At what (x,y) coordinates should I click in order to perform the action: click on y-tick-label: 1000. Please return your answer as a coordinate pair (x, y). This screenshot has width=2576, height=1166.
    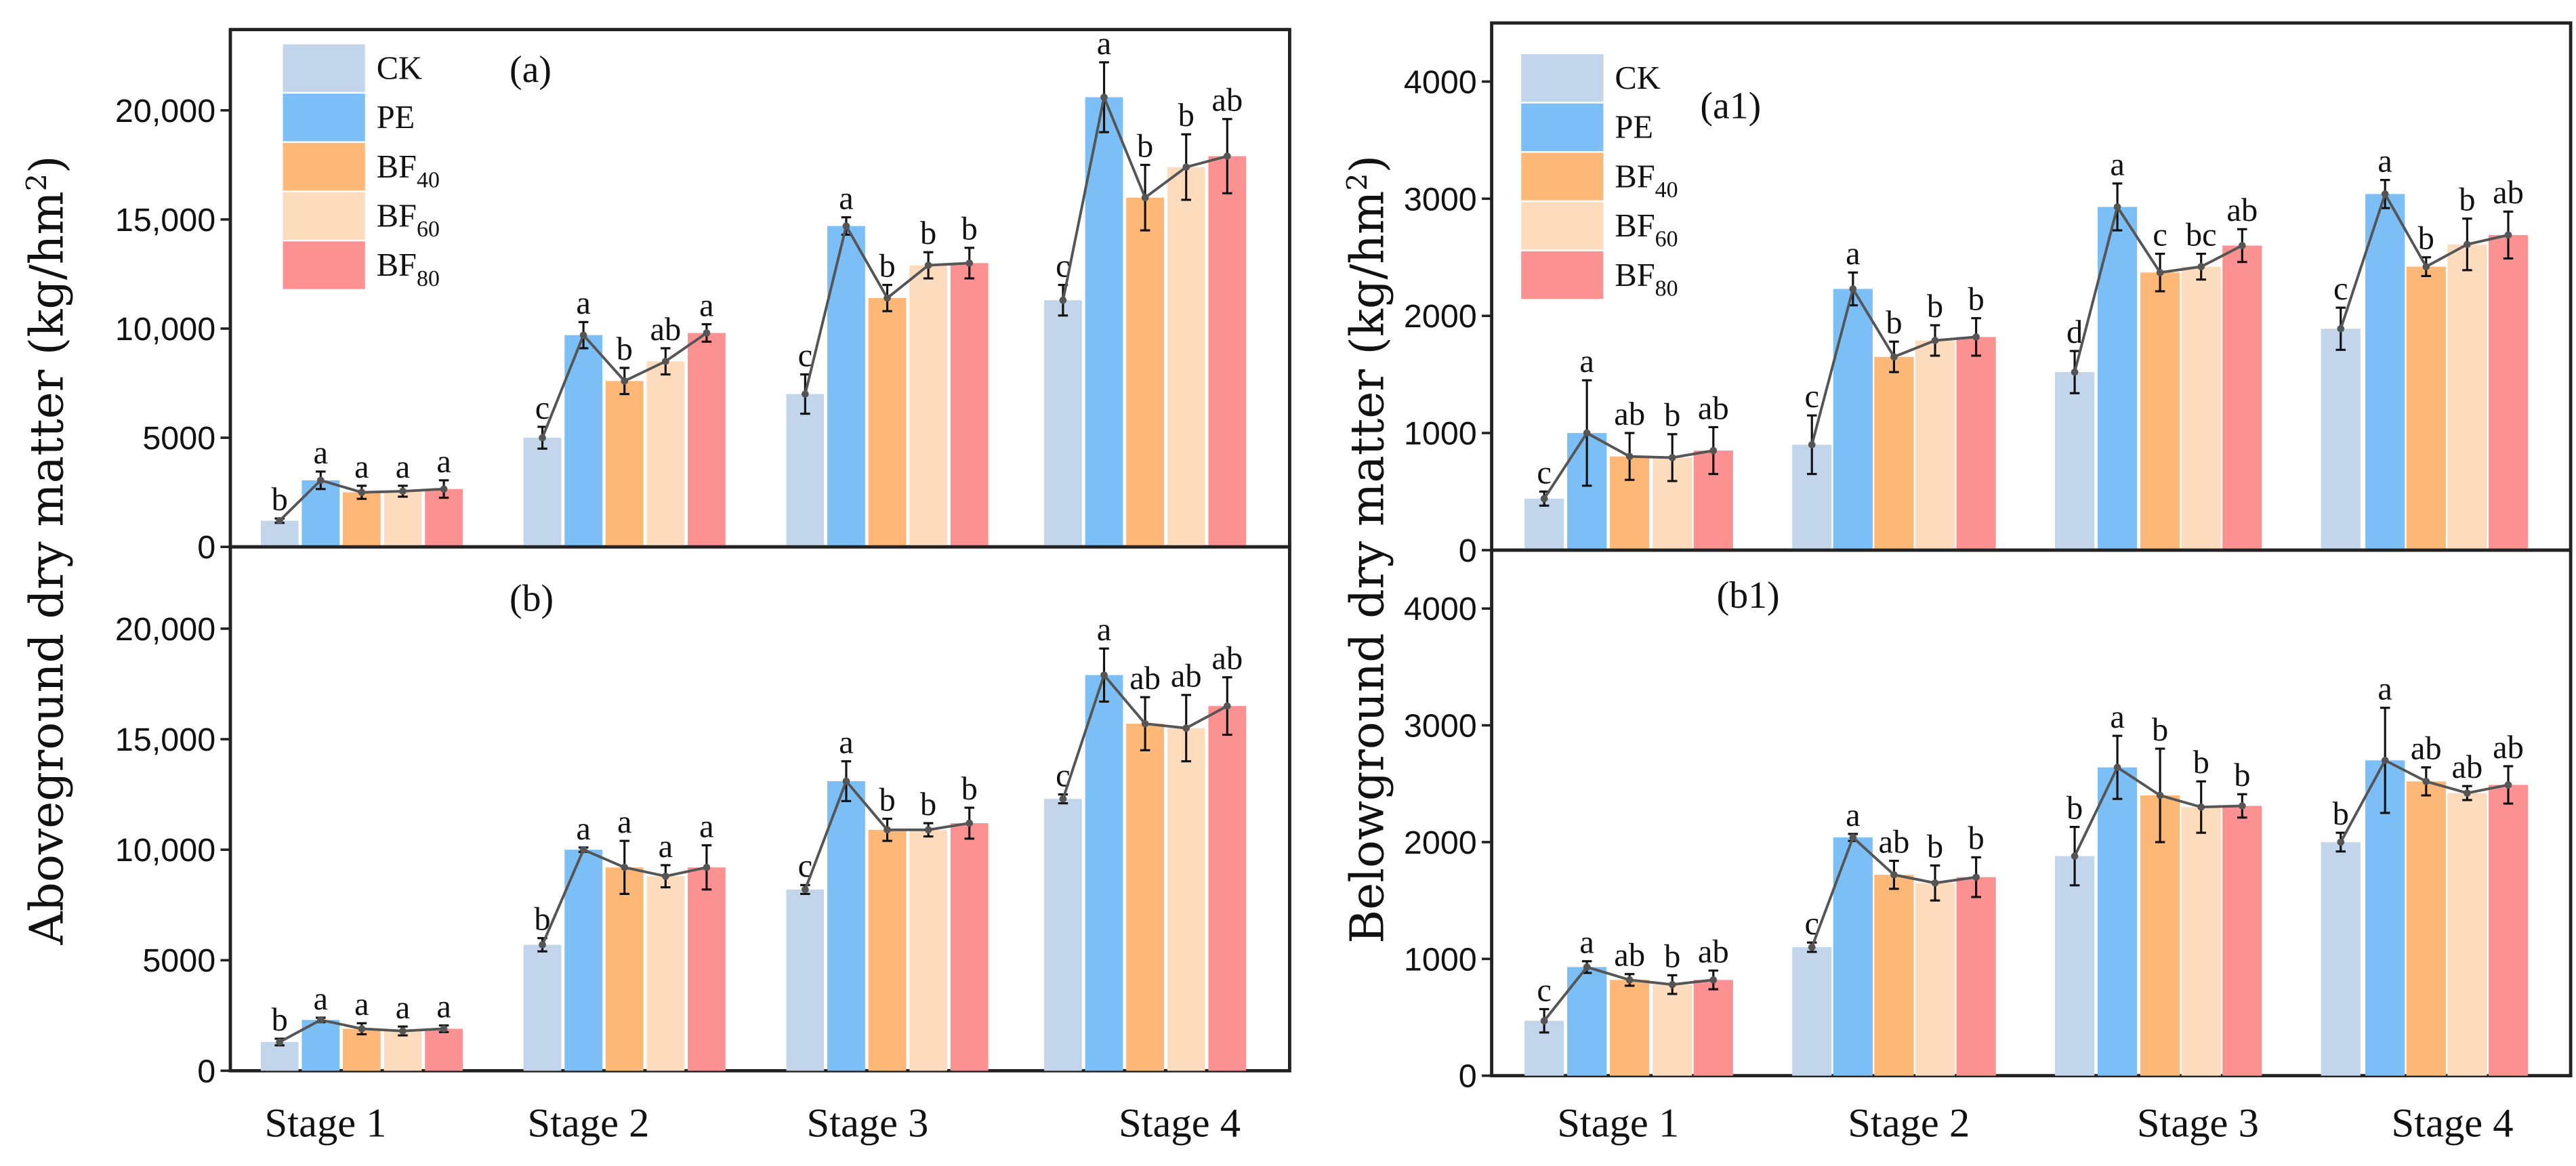
    Looking at the image, I should click on (1440, 433).